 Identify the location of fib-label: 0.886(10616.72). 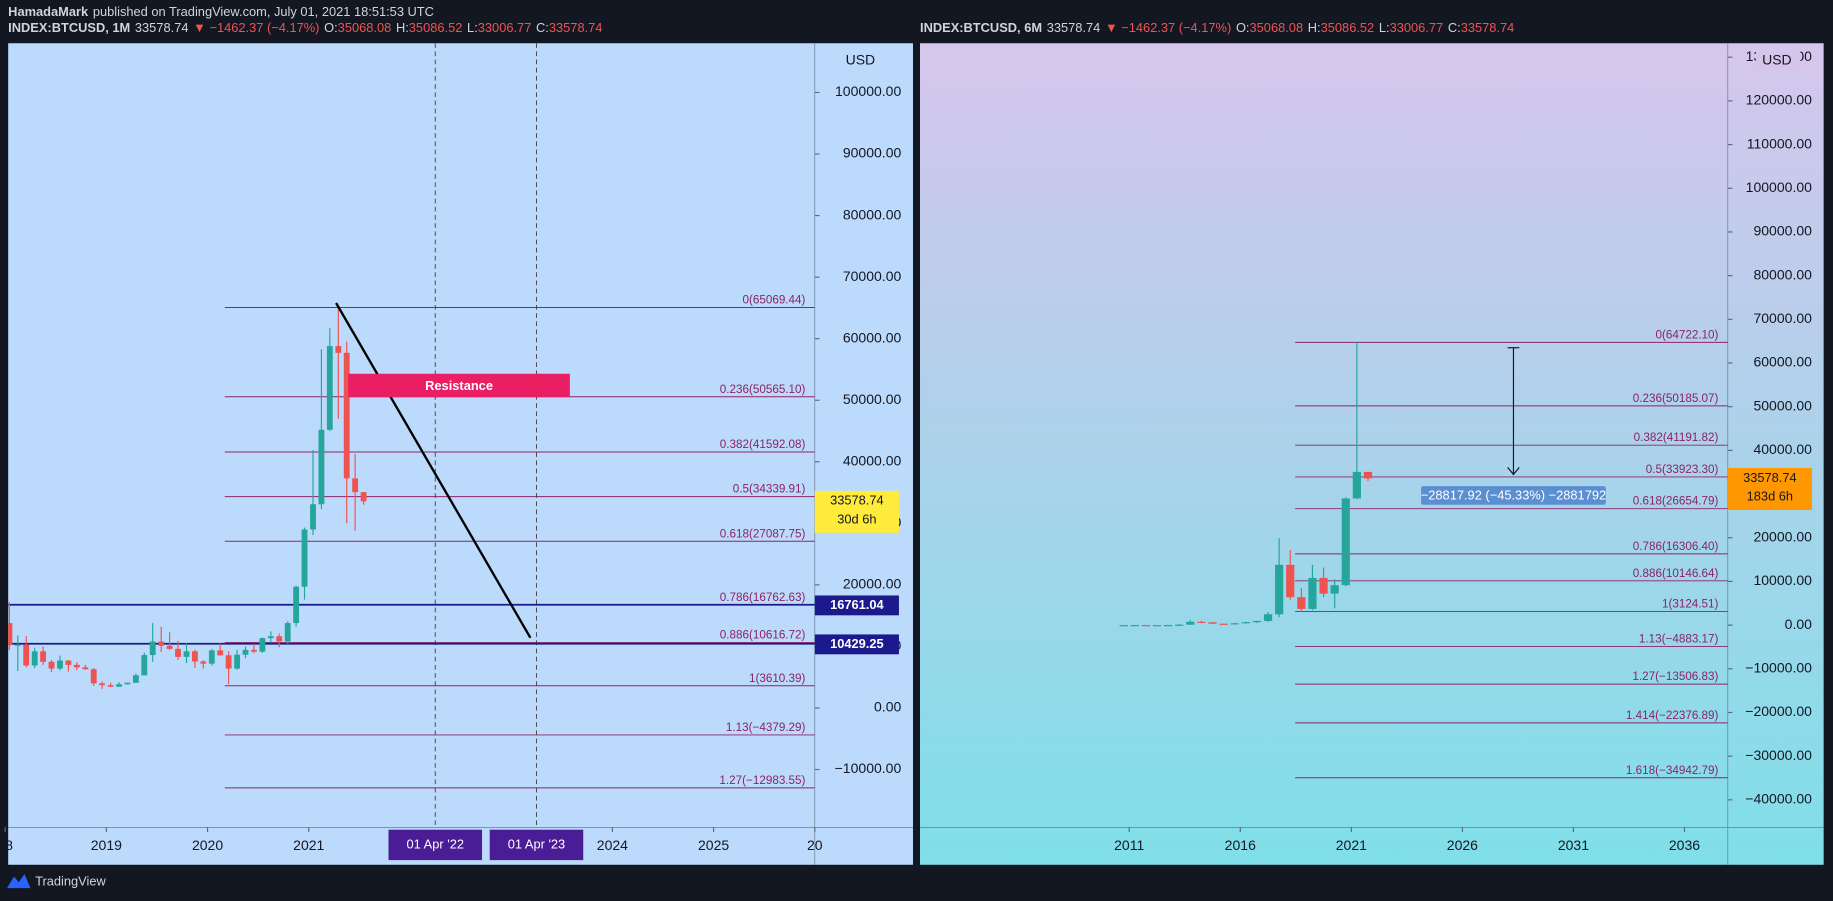
(763, 635).